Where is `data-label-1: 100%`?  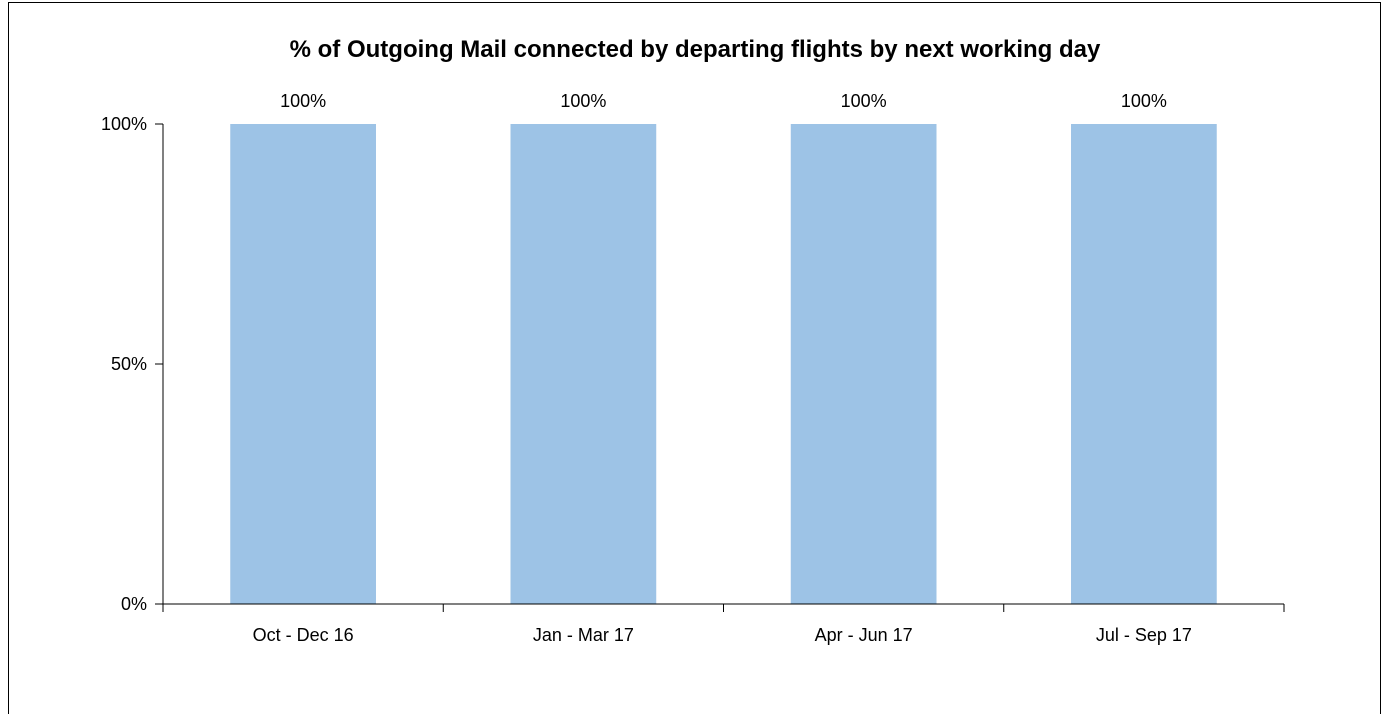
data-label-1: 100% is located at coordinates (303, 101).